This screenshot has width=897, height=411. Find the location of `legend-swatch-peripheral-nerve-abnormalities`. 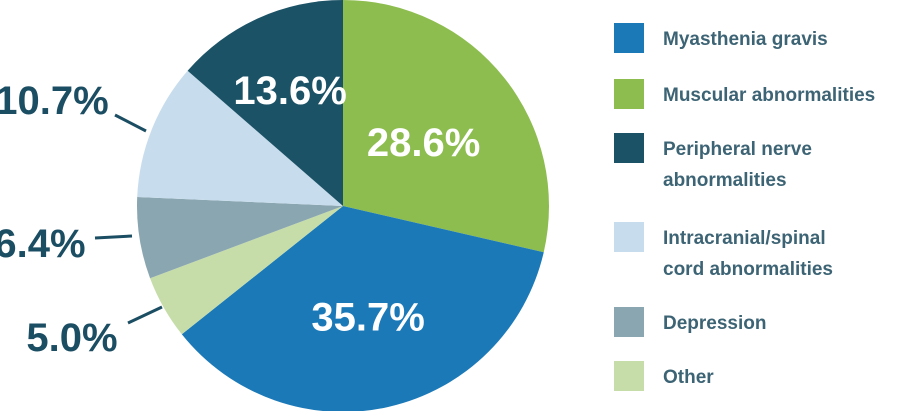

legend-swatch-peripheral-nerve-abnormalities is located at coordinates (629, 148).